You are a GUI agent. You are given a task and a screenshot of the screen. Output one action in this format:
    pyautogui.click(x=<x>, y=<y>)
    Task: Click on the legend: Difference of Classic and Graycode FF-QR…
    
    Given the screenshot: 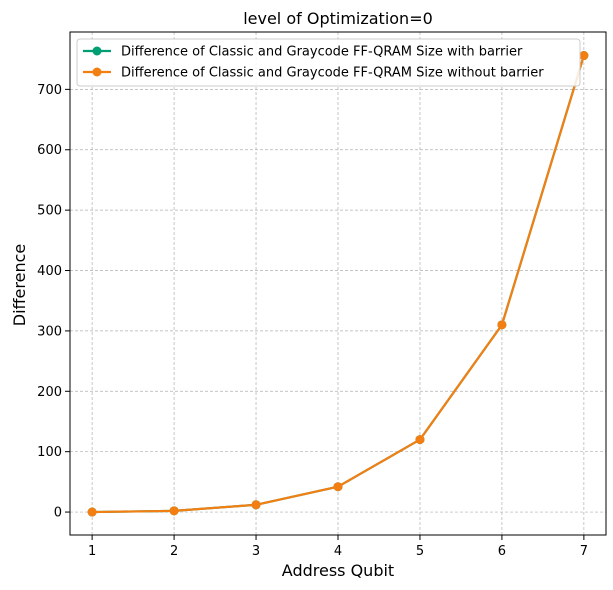 What is the action you would take?
    pyautogui.click(x=328, y=62)
    